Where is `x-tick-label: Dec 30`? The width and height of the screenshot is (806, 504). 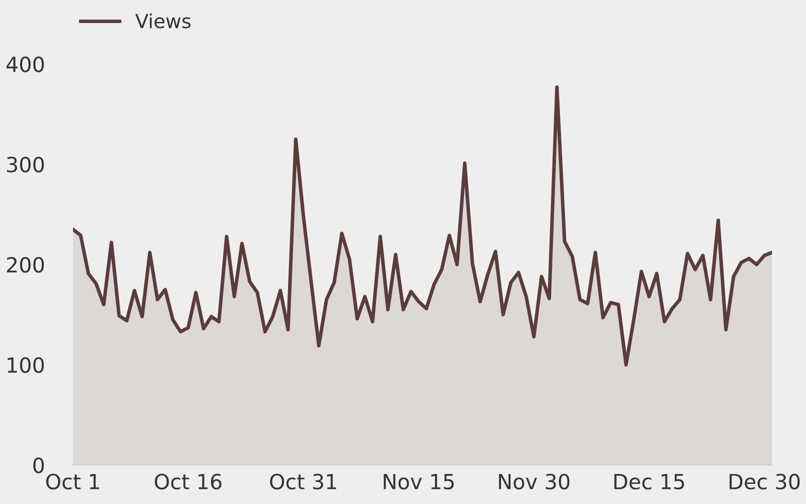
x-tick-label: Dec 30 is located at coordinates (765, 482).